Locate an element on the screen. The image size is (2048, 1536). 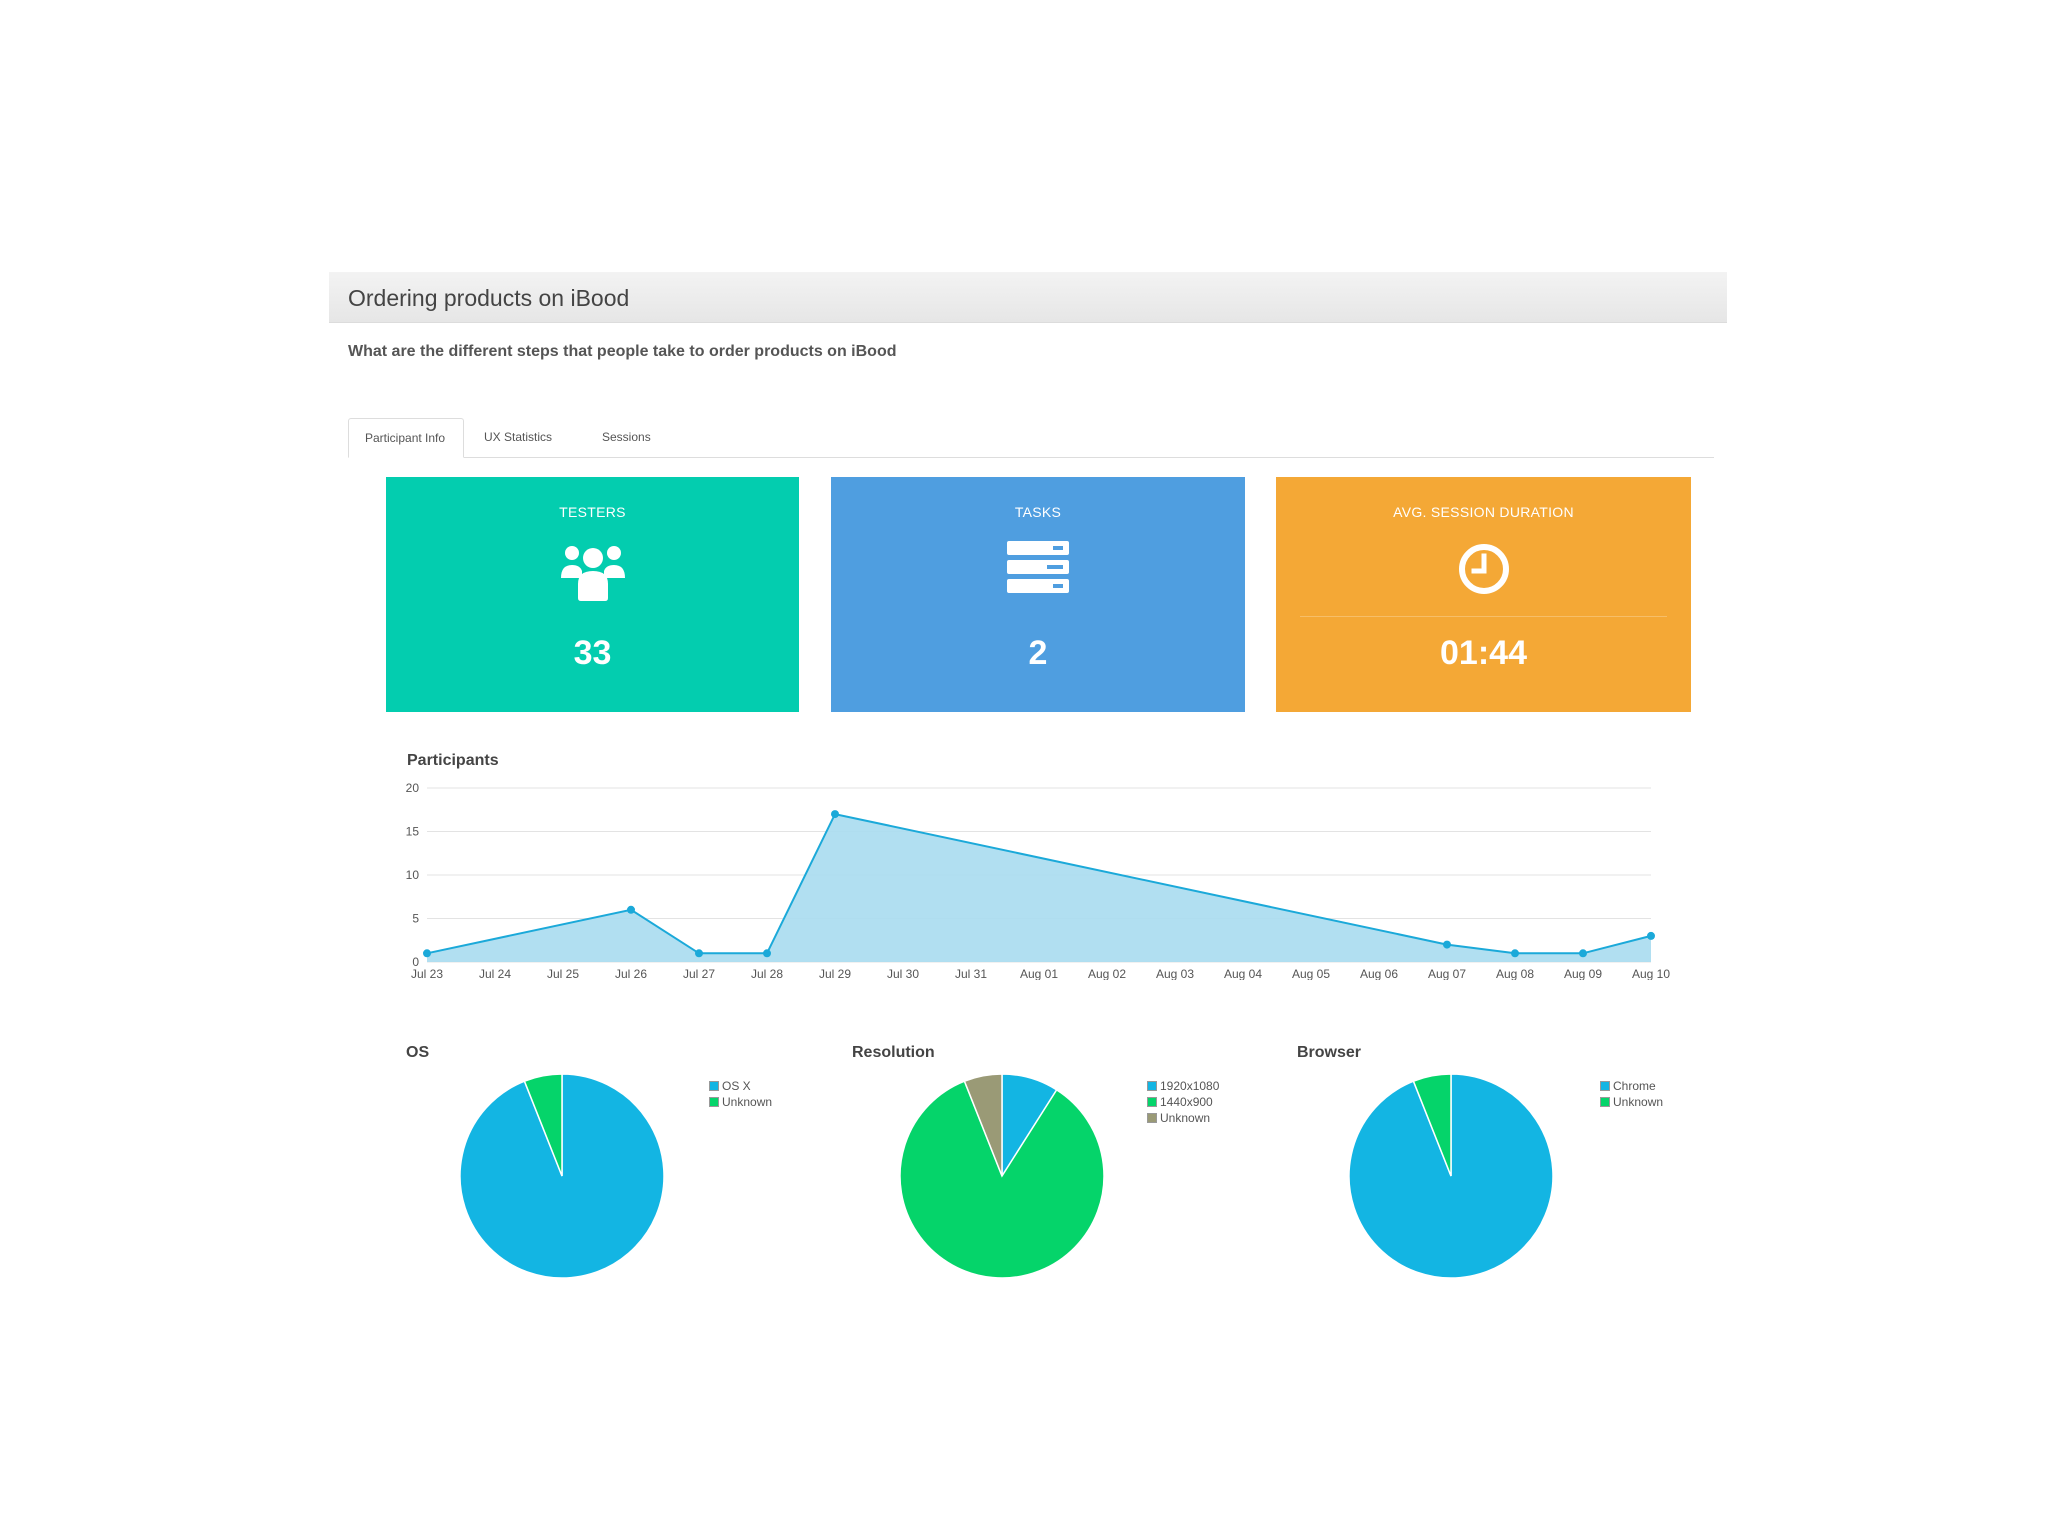
list-icon is located at coordinates (1038, 567).